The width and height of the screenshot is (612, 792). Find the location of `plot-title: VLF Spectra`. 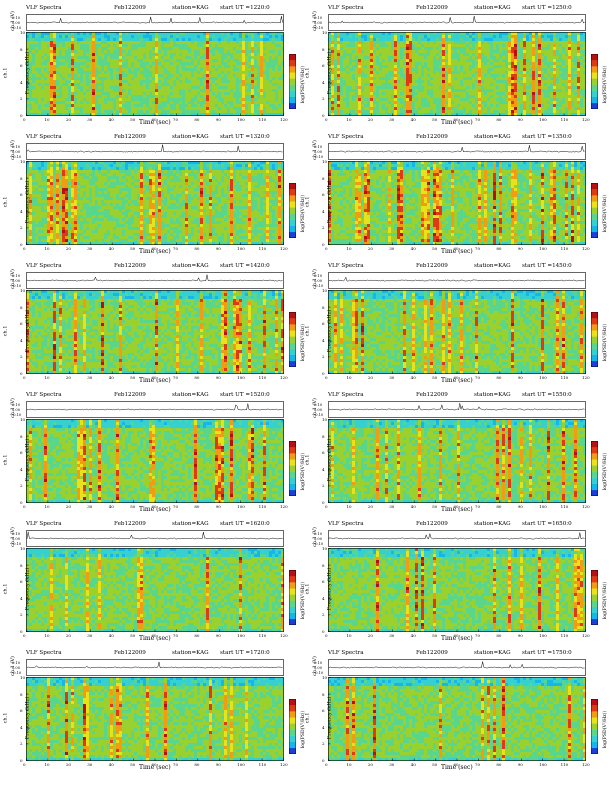

plot-title: VLF Spectra is located at coordinates (346, 395).